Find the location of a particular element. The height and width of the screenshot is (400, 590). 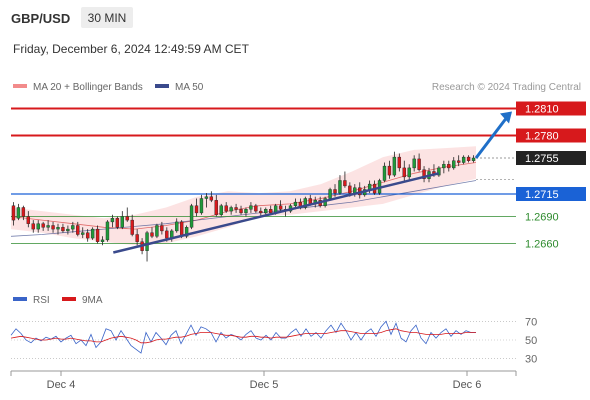

ma50-legend-swatch is located at coordinates (162, 86).